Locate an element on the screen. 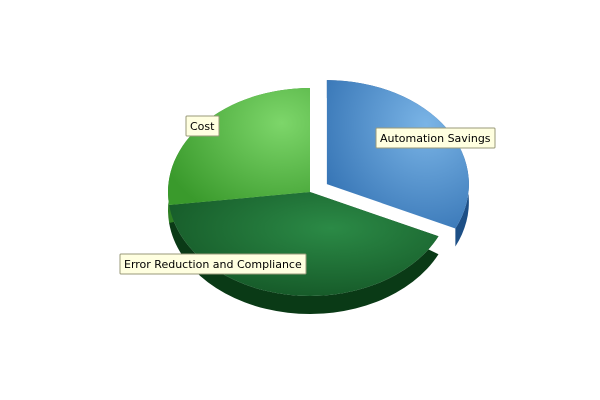  slice-label-error-reduction-and-compliance: Error Reduction and Compliance is located at coordinates (213, 264).